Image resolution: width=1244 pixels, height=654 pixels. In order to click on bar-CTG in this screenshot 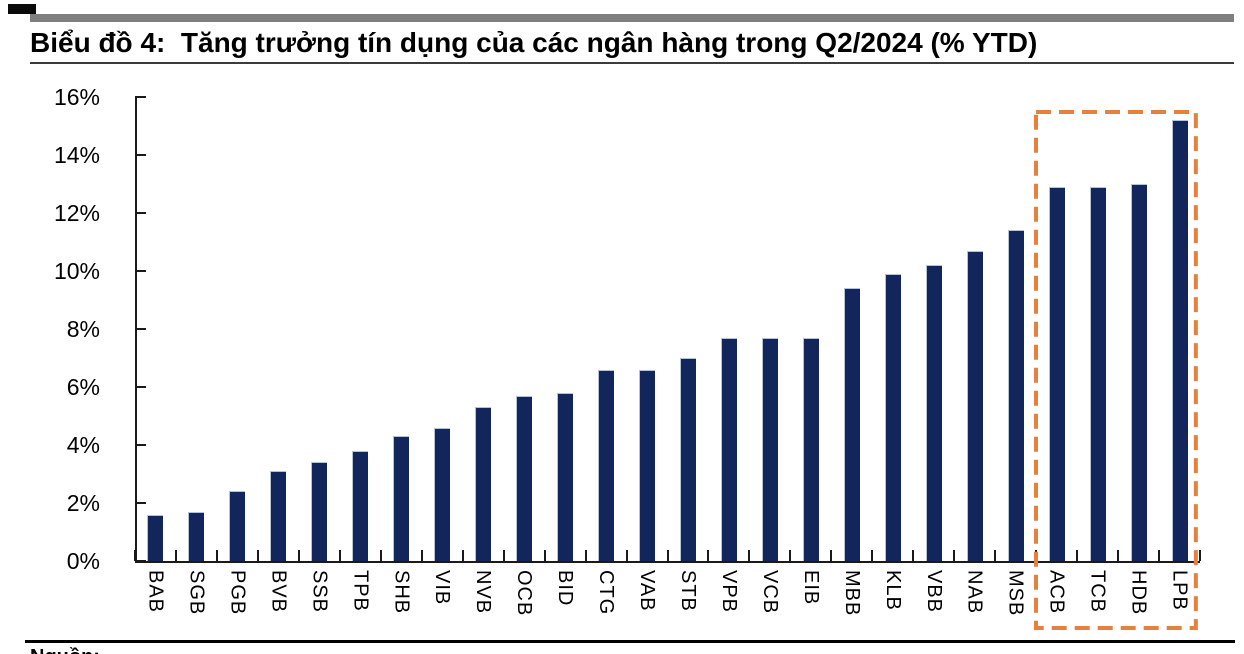, I will do `click(606, 465)`.